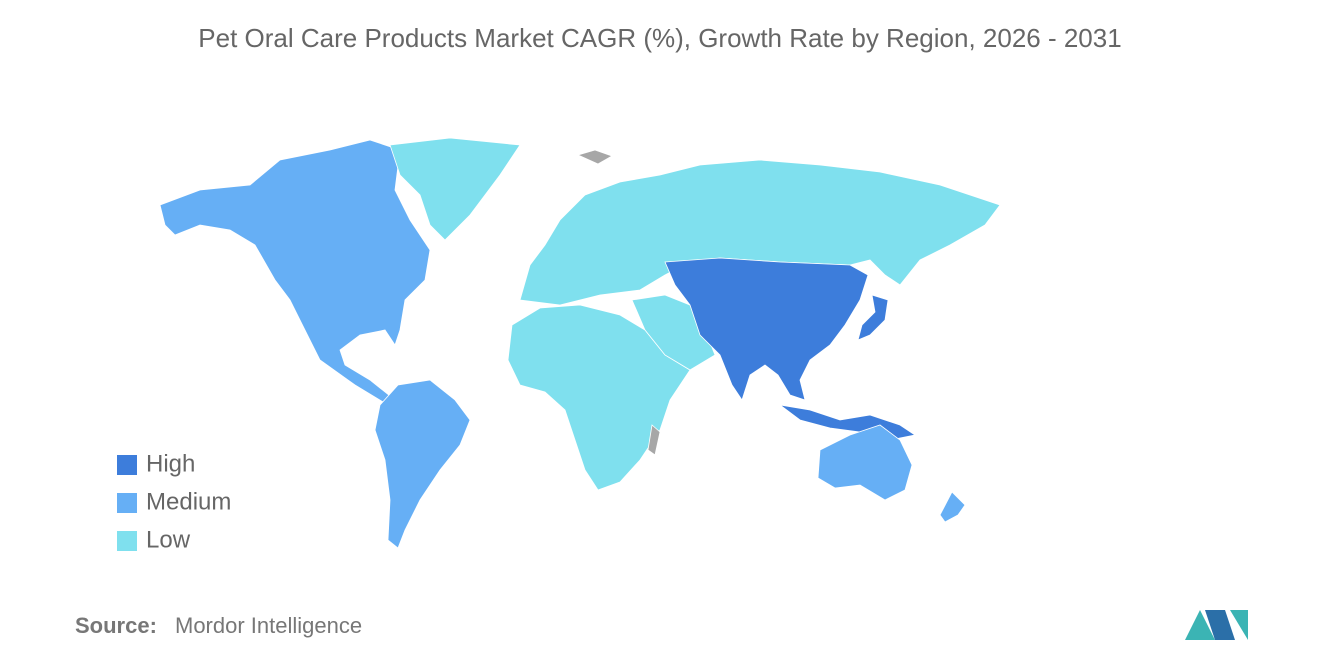 The width and height of the screenshot is (1320, 665). What do you see at coordinates (1216, 625) in the screenshot?
I see `logo` at bounding box center [1216, 625].